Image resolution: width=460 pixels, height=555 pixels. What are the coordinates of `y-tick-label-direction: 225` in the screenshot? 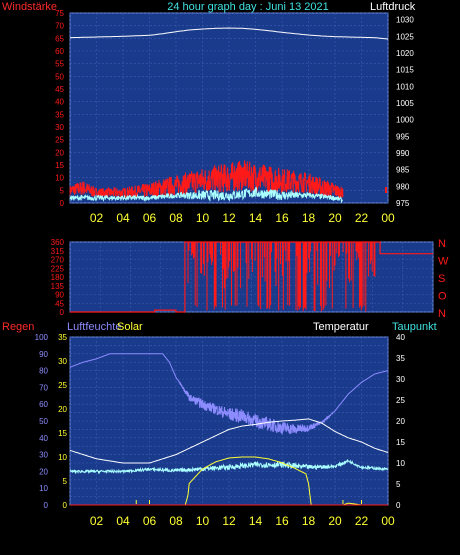 It's located at (58, 268).